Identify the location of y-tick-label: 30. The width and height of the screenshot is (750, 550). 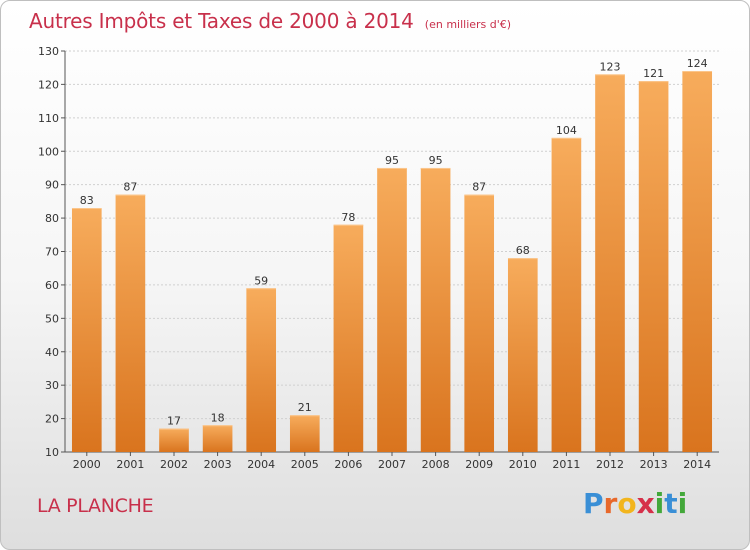
(52, 385).